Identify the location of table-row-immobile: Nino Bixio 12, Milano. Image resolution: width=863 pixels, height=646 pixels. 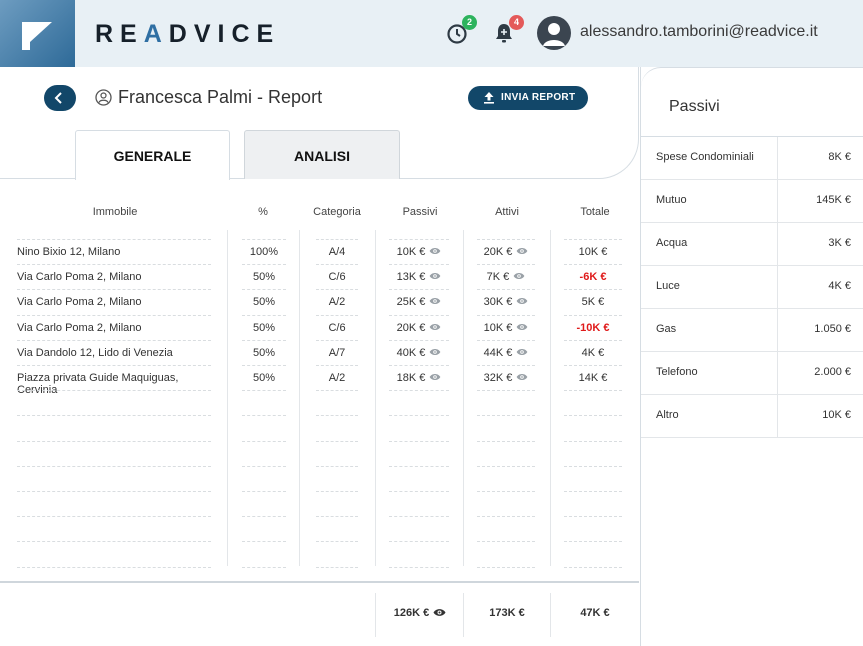
(69, 252).